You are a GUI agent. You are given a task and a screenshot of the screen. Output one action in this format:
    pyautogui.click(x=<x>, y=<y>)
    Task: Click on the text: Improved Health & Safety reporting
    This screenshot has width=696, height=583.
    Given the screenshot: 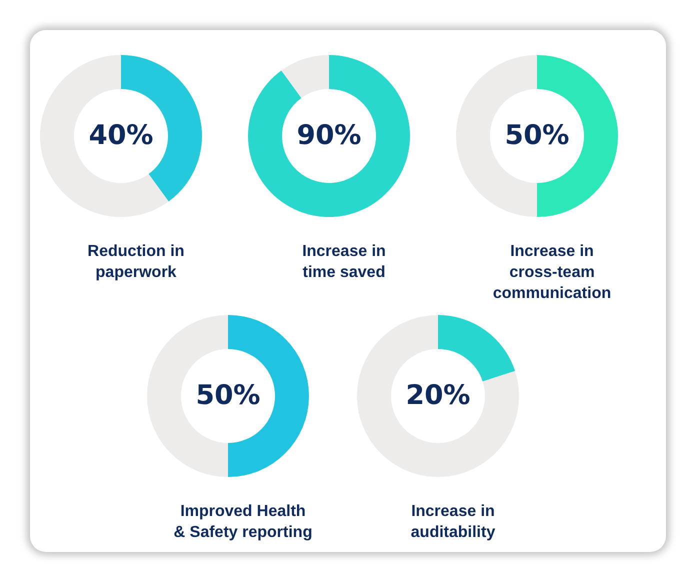 What is the action you would take?
    pyautogui.click(x=243, y=522)
    